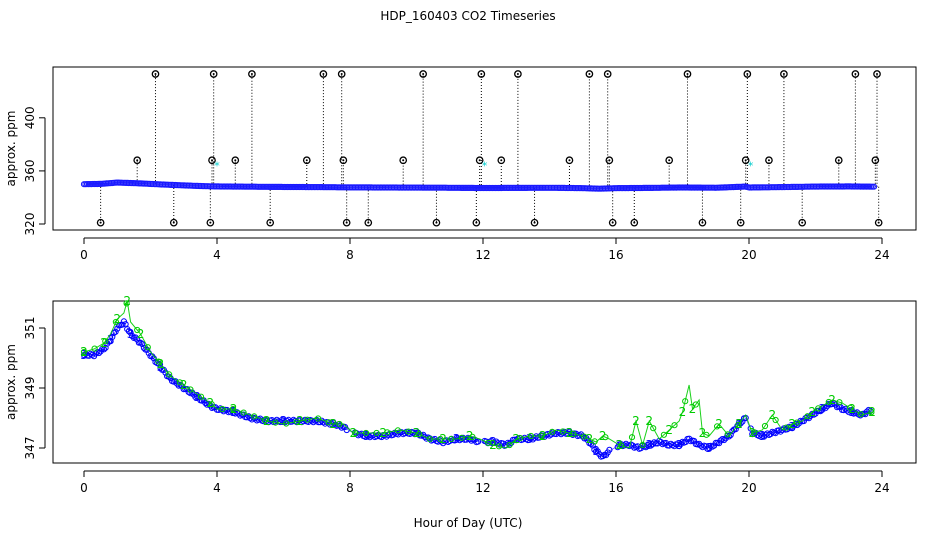 The image size is (936, 540). I want to click on x-tick-label: 24, so click(881, 255).